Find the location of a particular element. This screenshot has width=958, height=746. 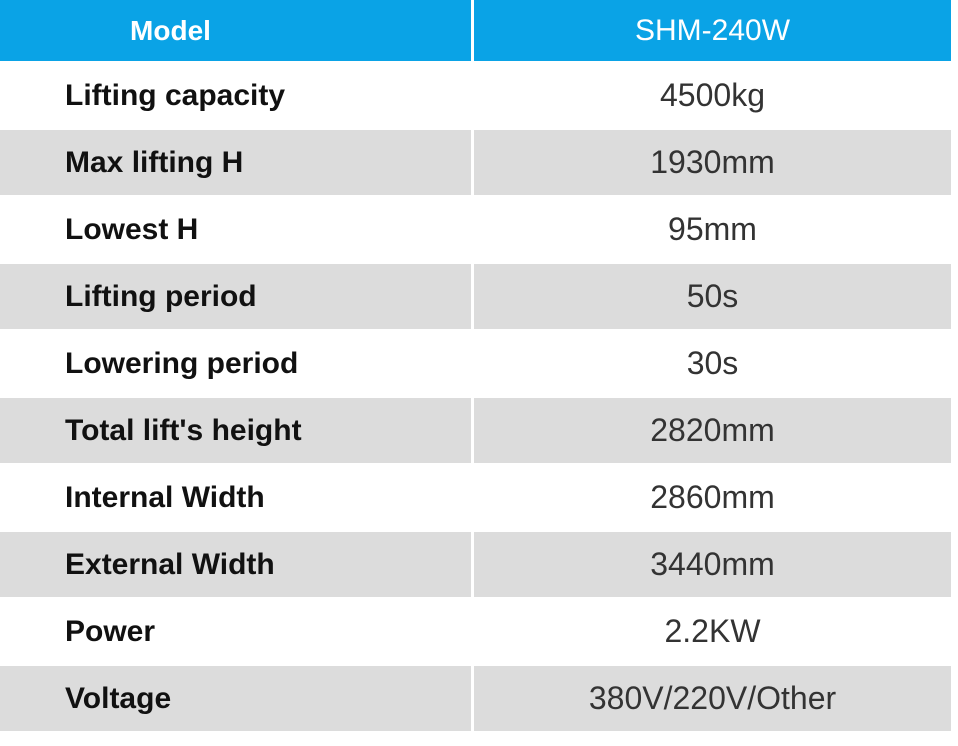

table-row: Lowest H 95mm is located at coordinates (475, 230).